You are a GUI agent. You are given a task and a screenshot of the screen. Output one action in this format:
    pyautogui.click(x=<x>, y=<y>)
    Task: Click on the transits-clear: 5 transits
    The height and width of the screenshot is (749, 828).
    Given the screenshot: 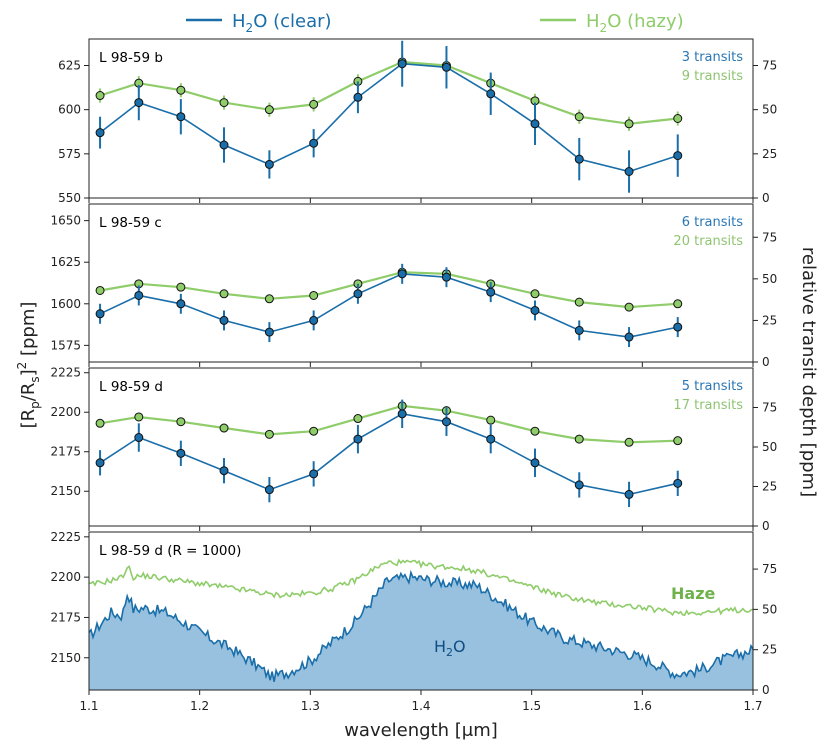 What is the action you would take?
    pyautogui.click(x=713, y=386)
    